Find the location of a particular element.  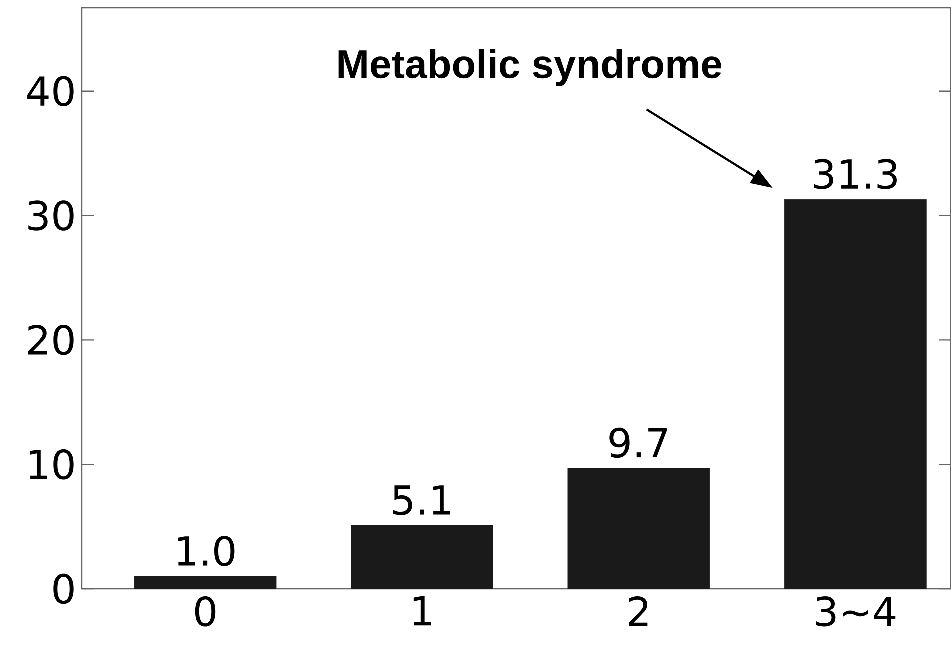

y-tick-label: 30 is located at coordinates (51, 215).